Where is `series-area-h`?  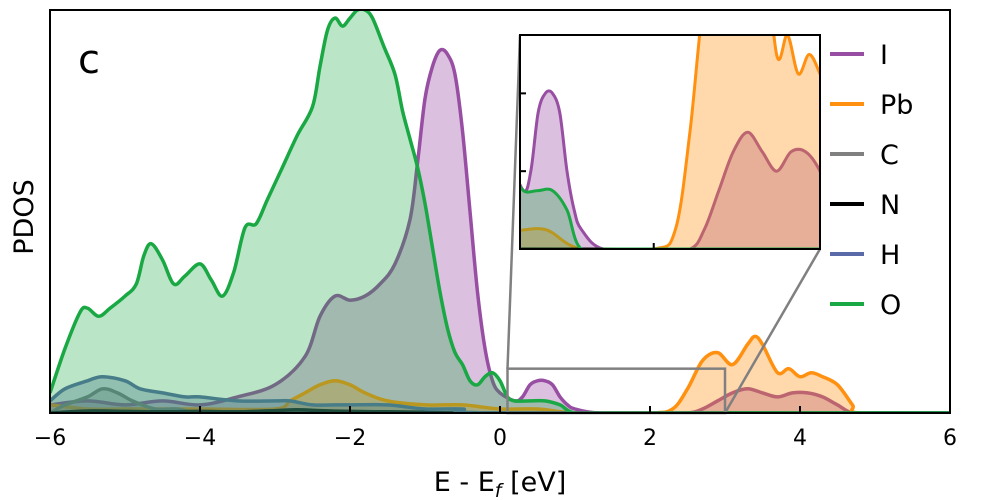
series-area-h is located at coordinates (500, 394).